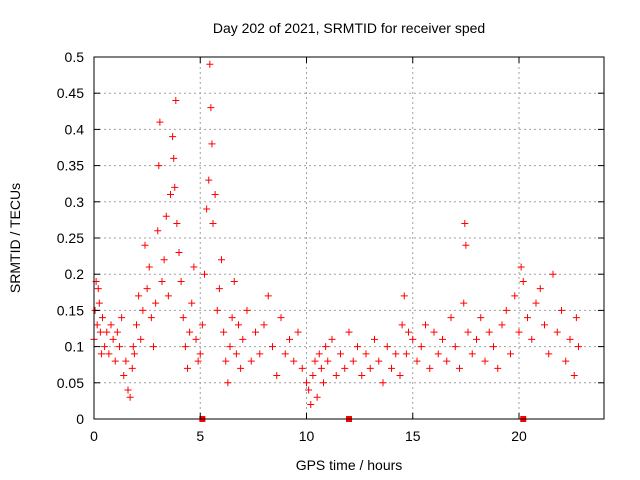 The width and height of the screenshot is (640, 480). Describe the element at coordinates (70, 93) in the screenshot. I see `y-tick-label: 0.45` at that location.